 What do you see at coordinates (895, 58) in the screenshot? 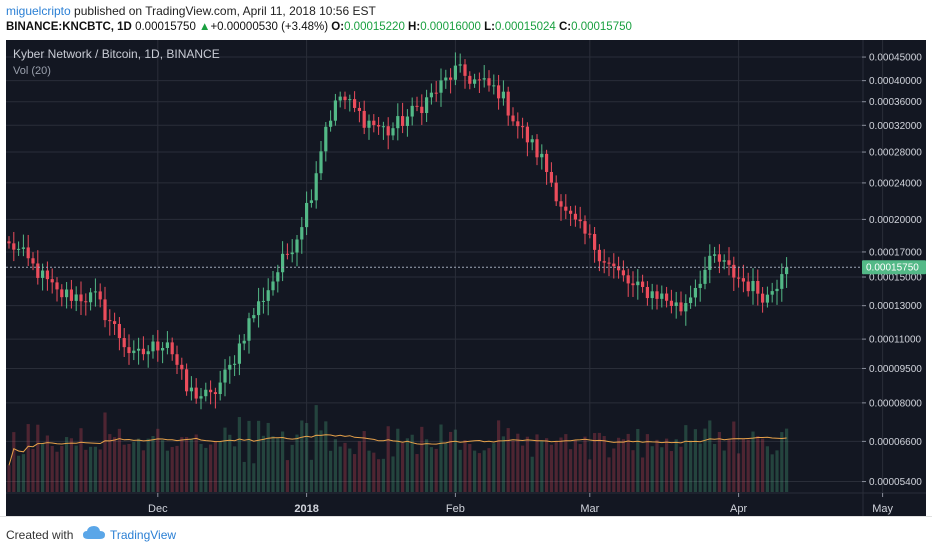
I see `y-tick-label: 0.00045000` at bounding box center [895, 58].